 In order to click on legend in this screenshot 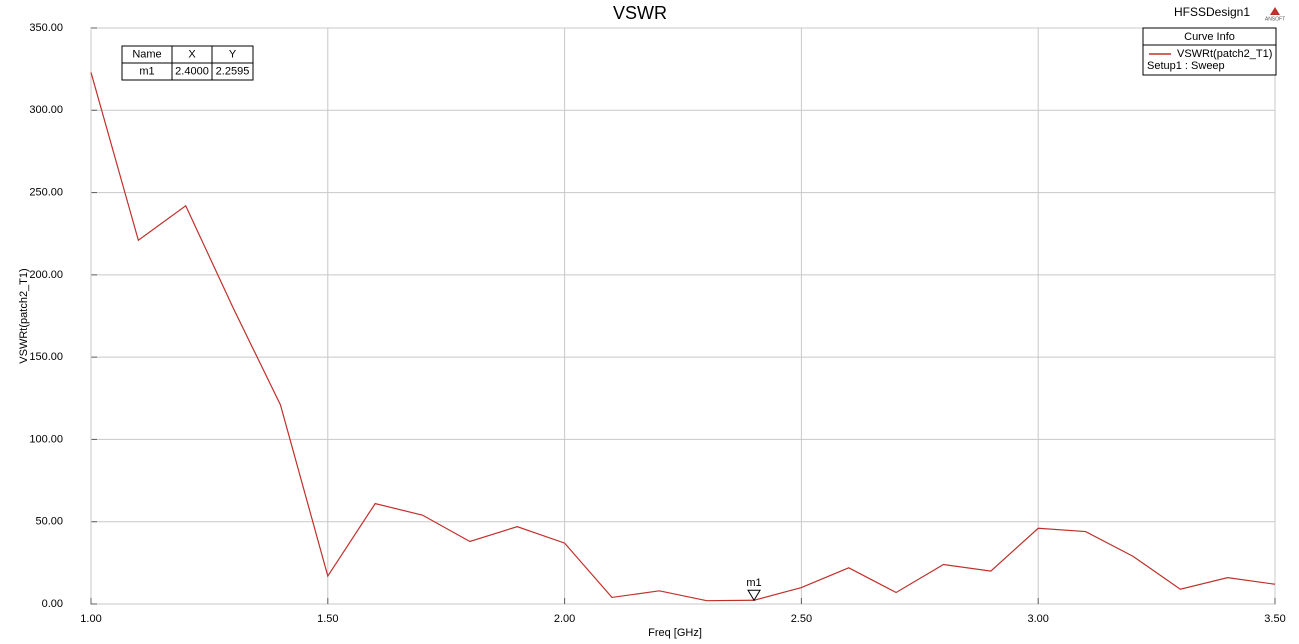, I will do `click(1209, 51)`.